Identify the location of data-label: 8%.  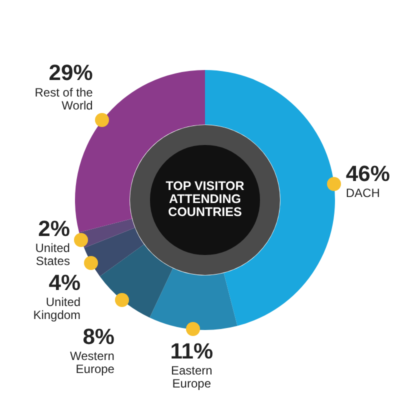
(98, 336).